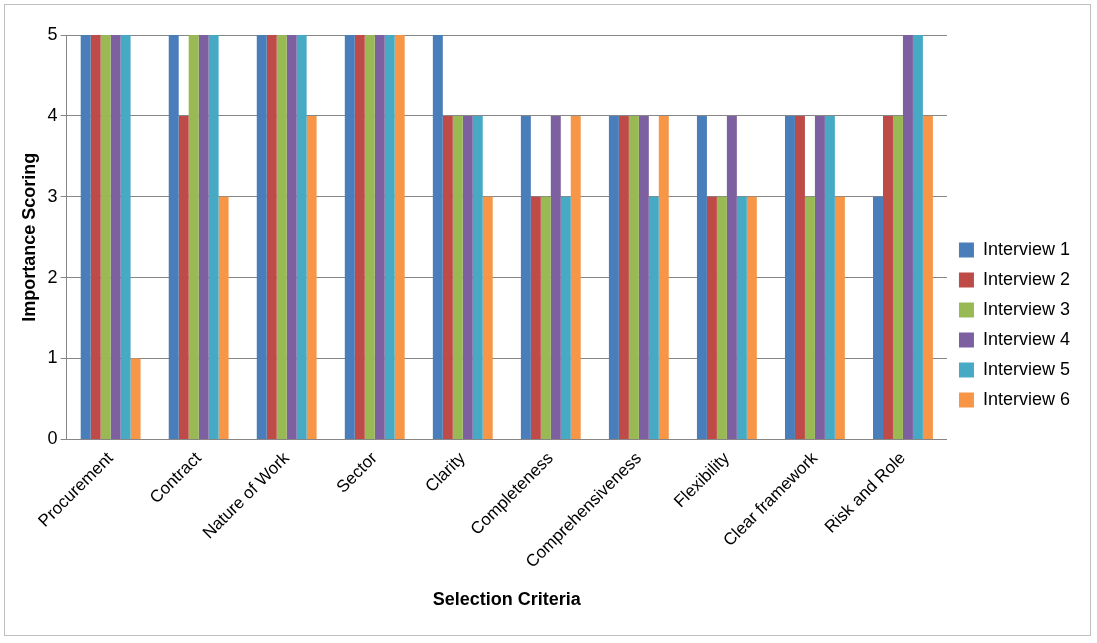 This screenshot has width=1097, height=643. Describe the element at coordinates (1026, 248) in the screenshot. I see `legend-label: Interview 1` at that location.